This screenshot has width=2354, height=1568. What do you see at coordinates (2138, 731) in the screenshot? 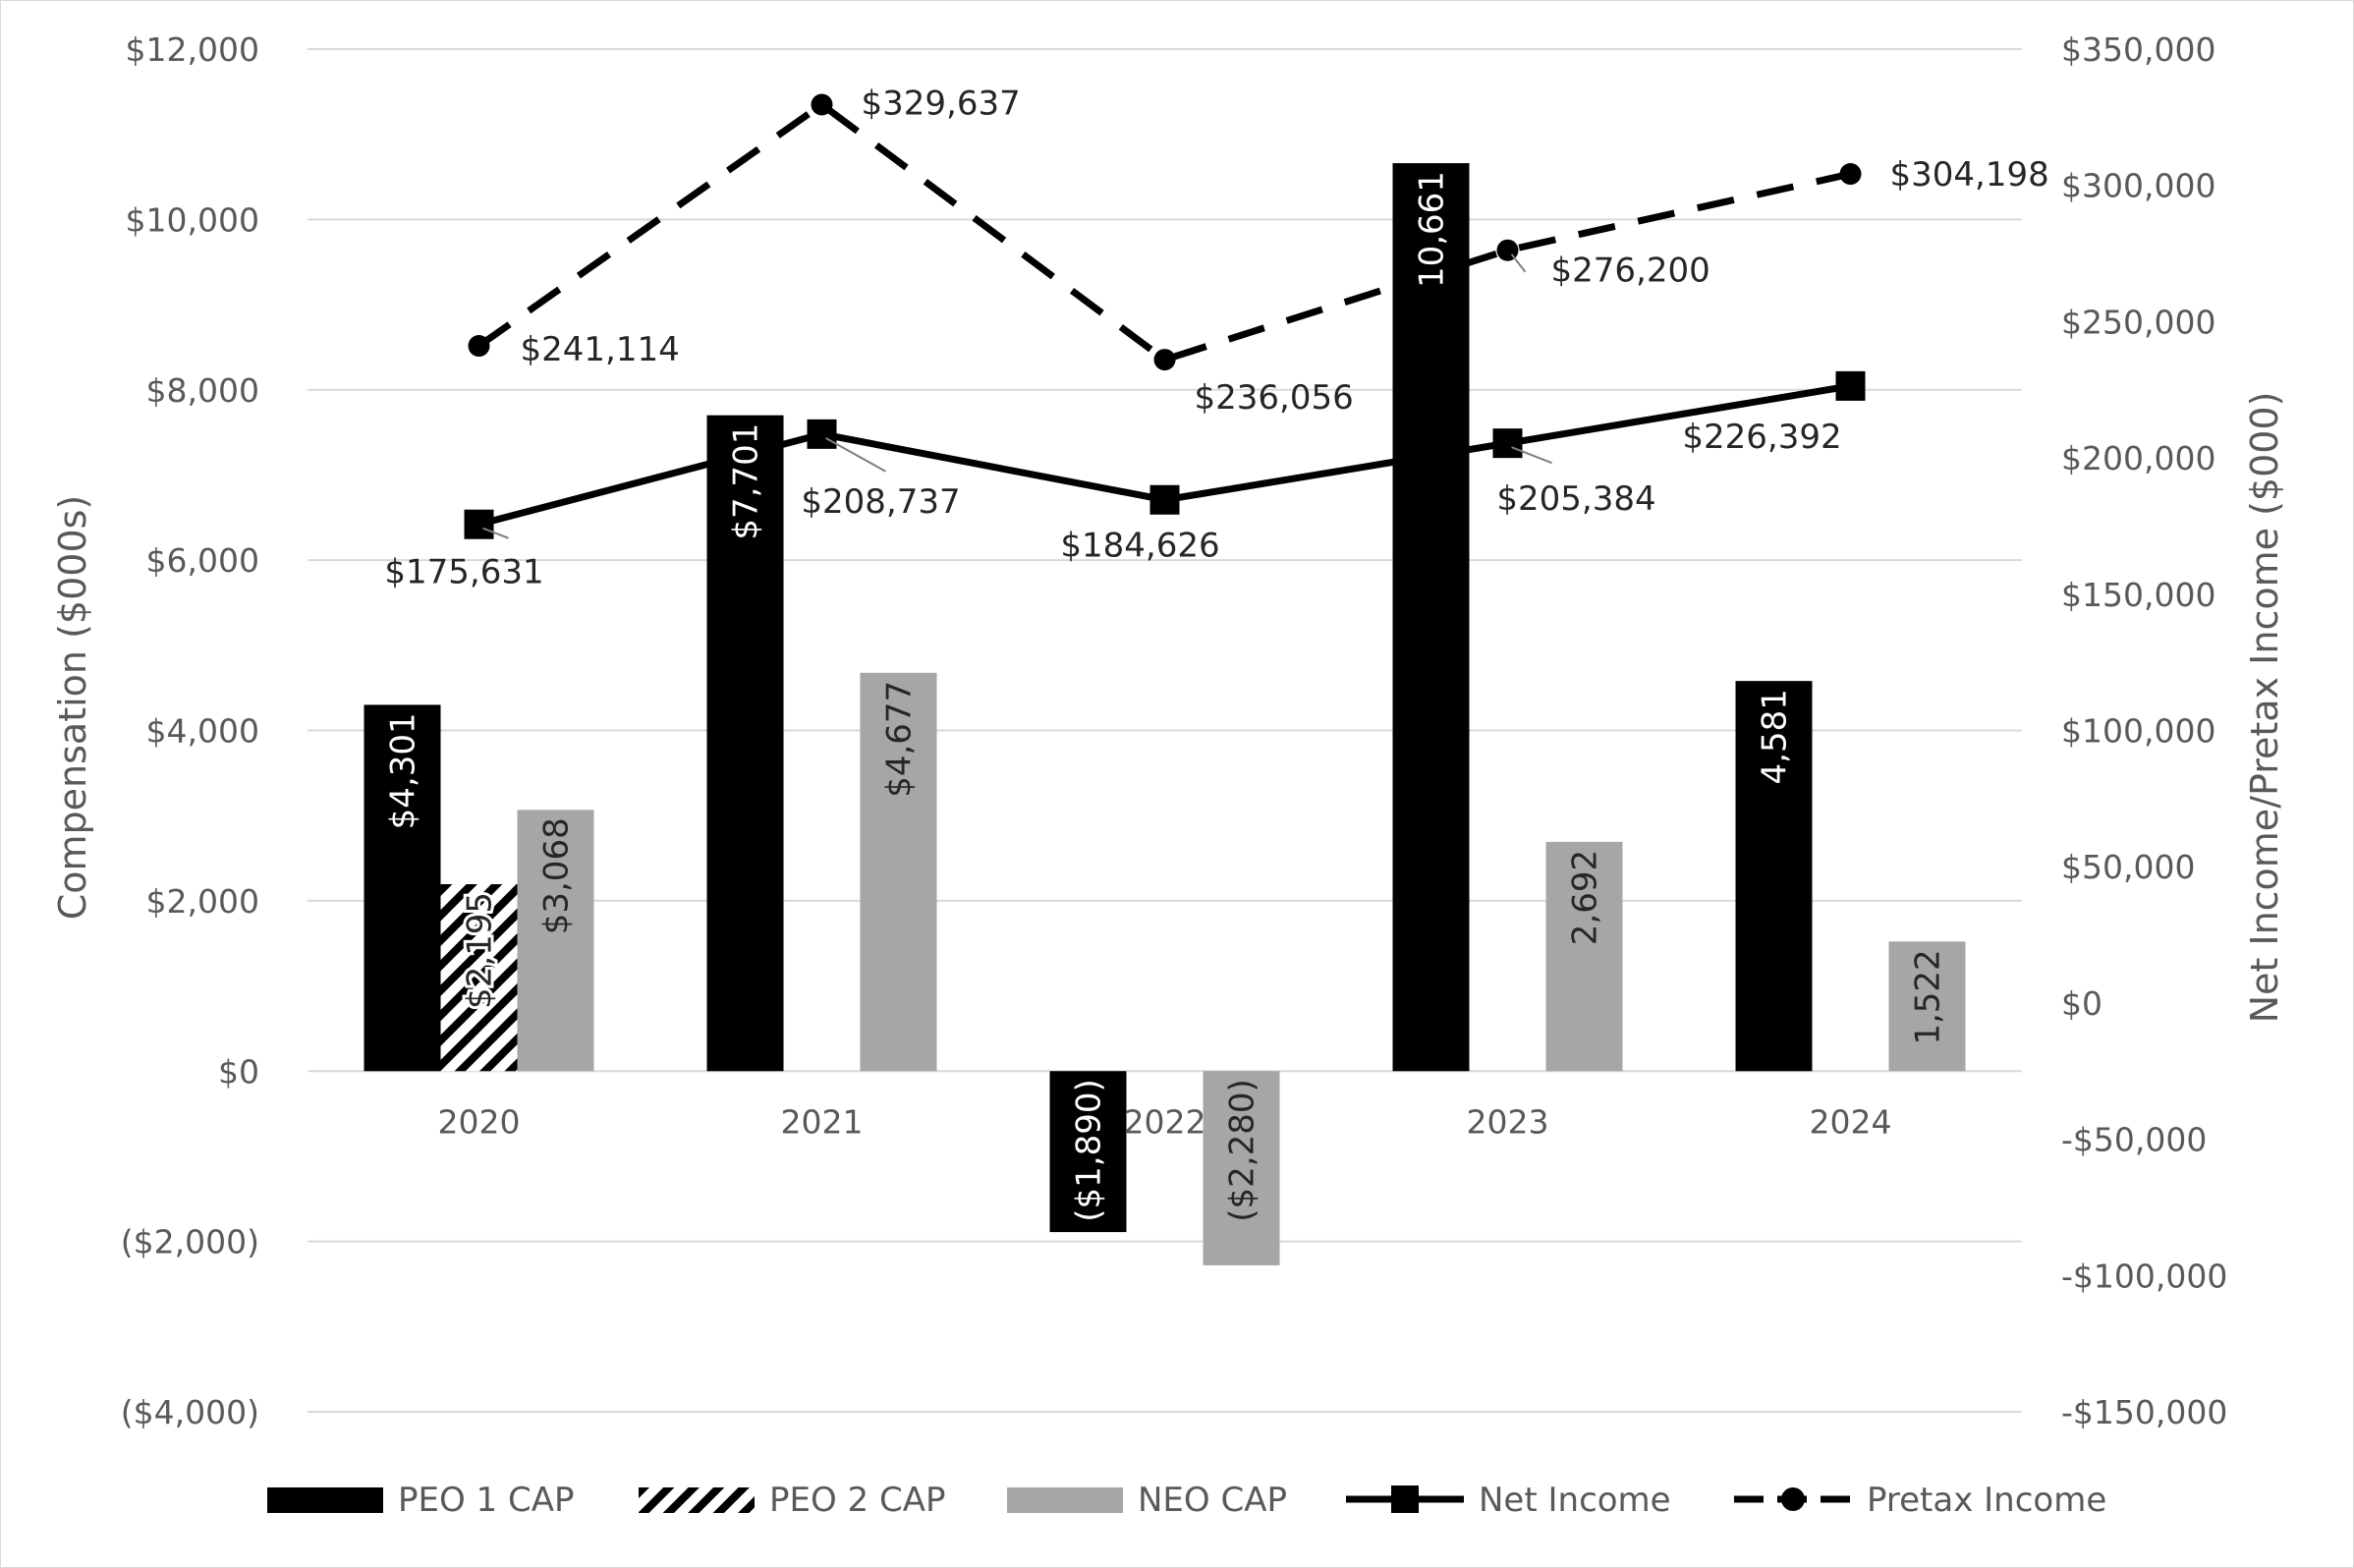
I see `right-tick-label: $100,000` at bounding box center [2138, 731].